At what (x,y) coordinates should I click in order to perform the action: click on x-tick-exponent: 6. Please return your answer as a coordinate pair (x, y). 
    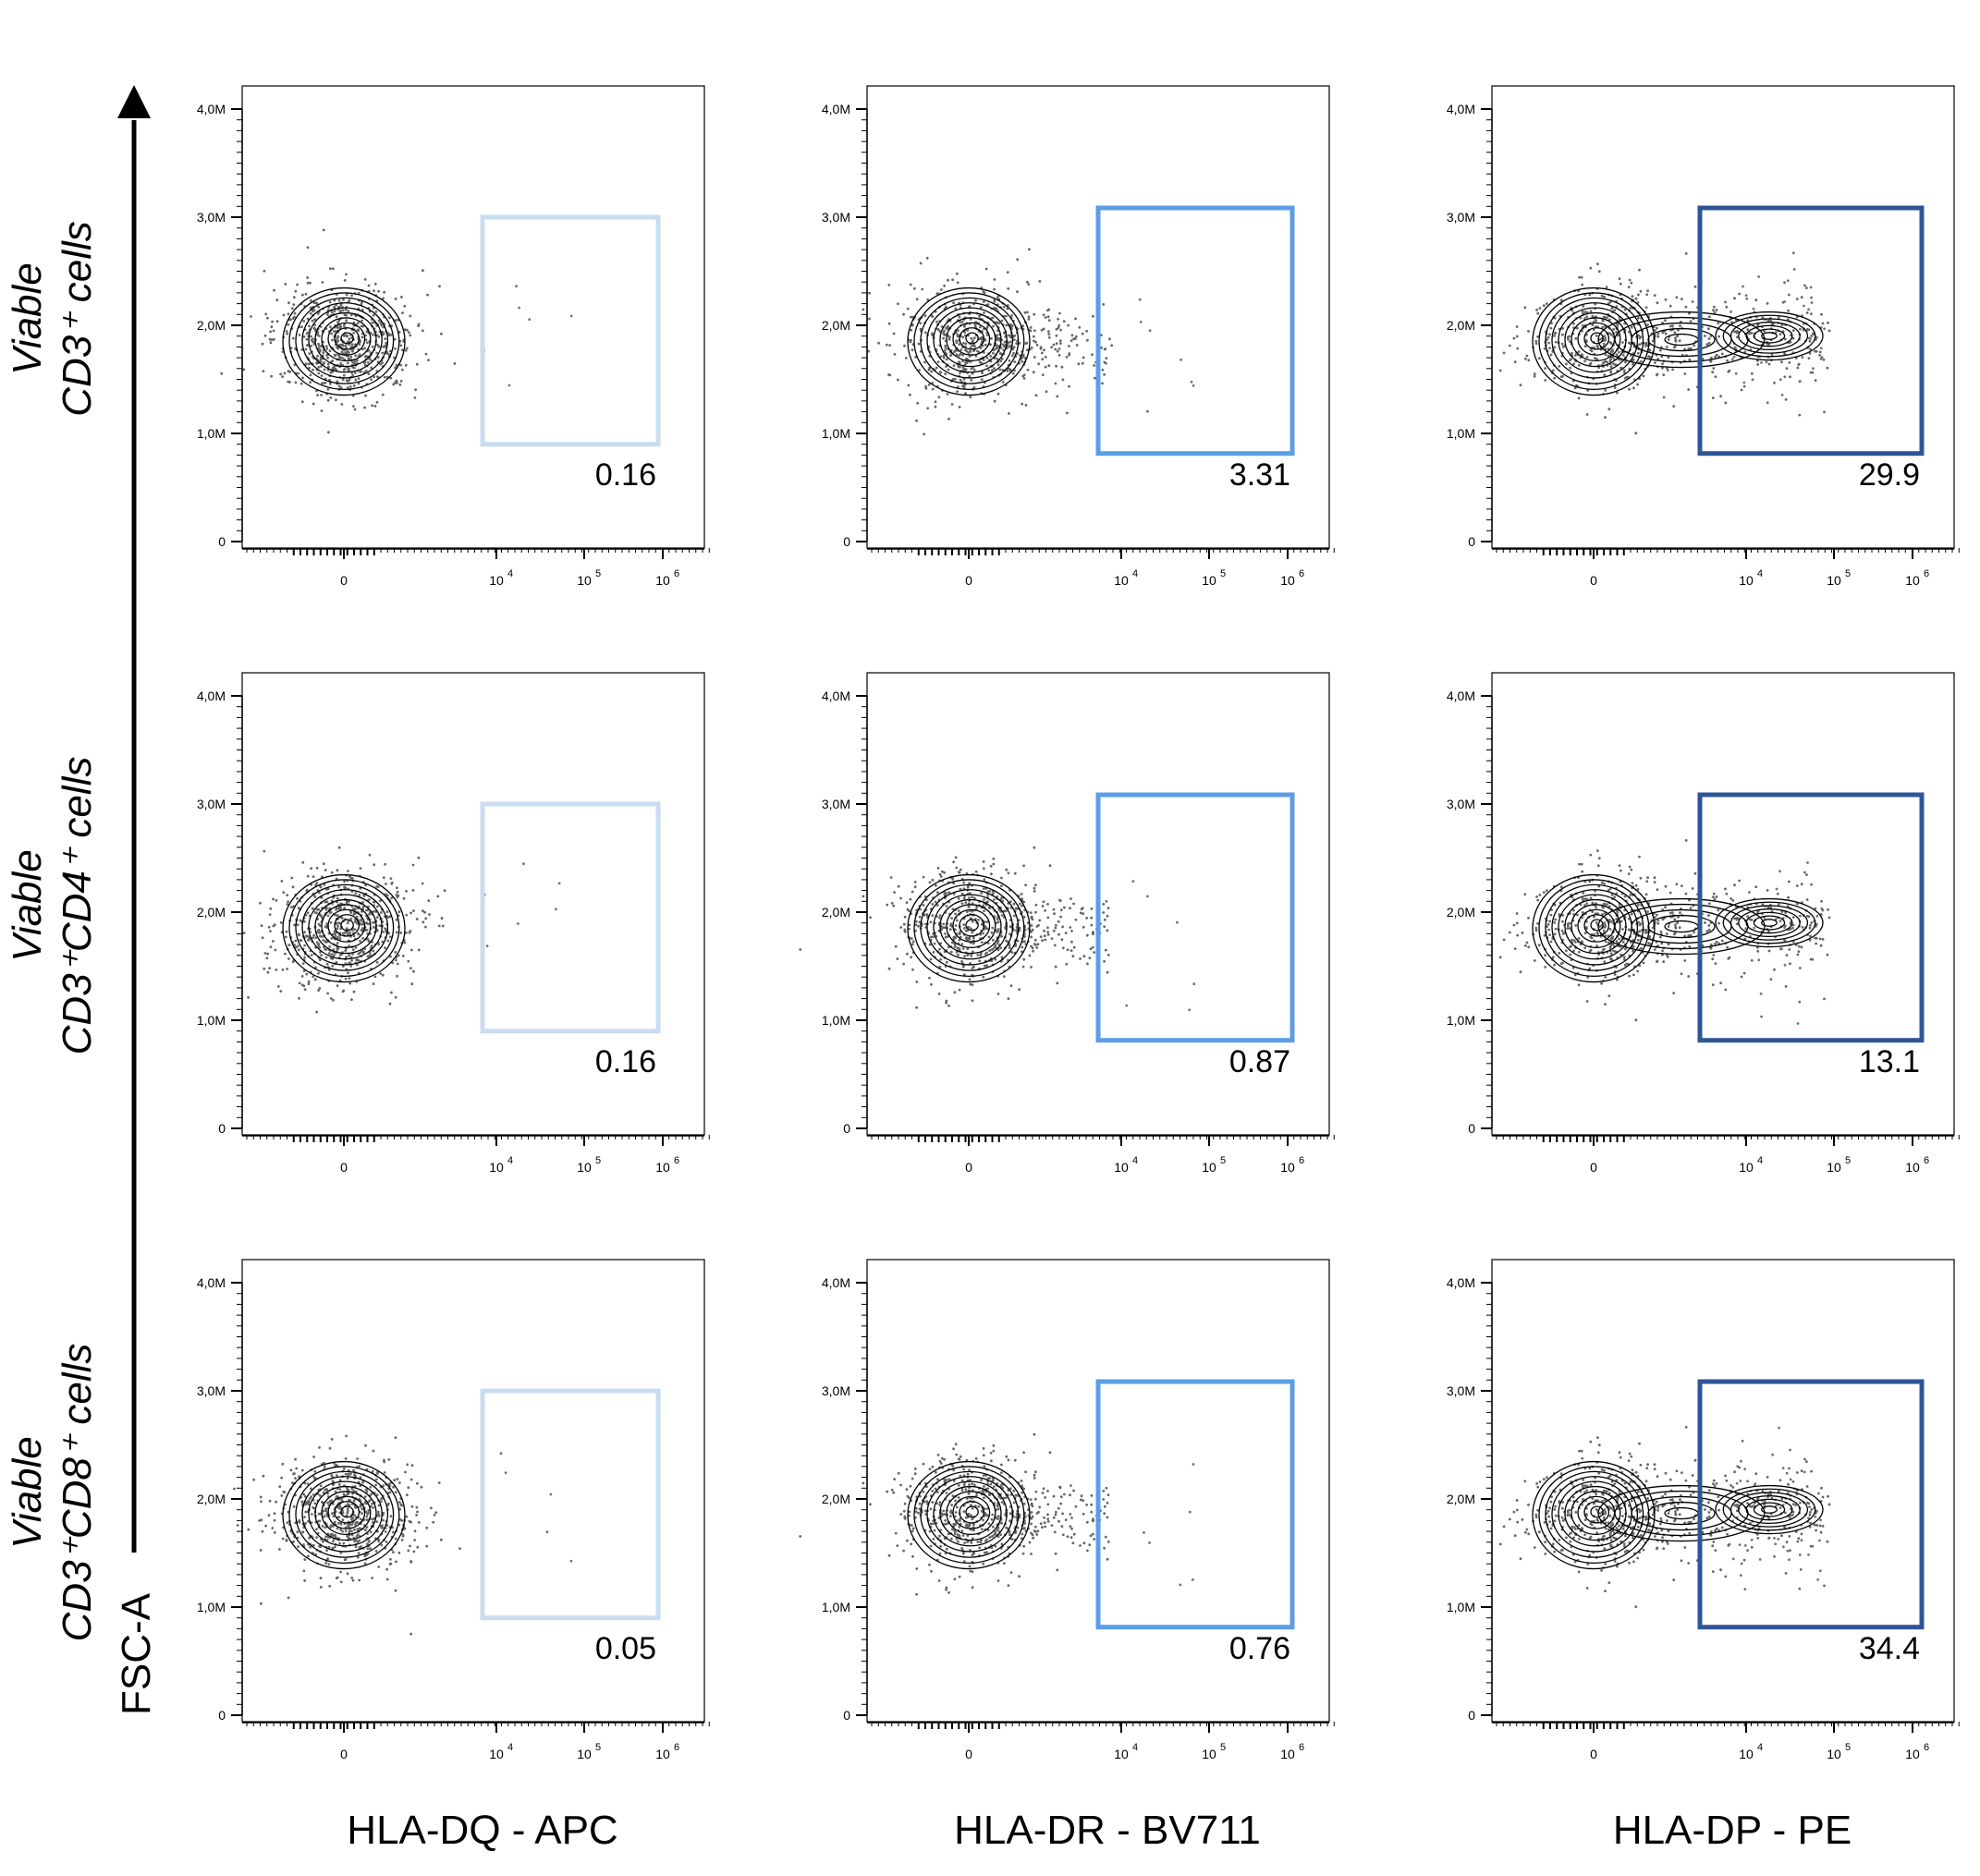
    Looking at the image, I should click on (1927, 1160).